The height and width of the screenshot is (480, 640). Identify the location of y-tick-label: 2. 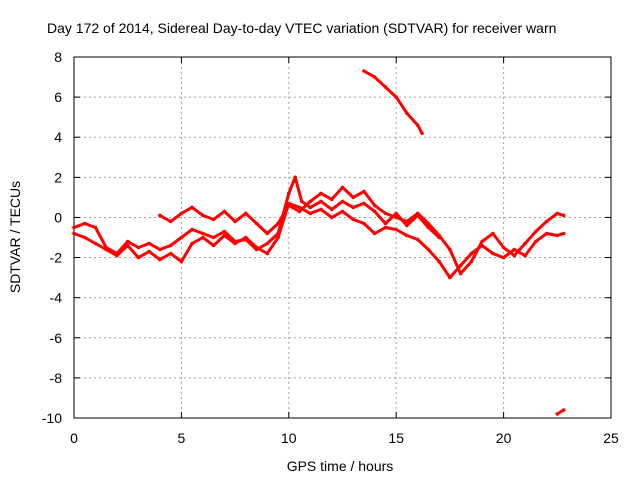
(58, 177).